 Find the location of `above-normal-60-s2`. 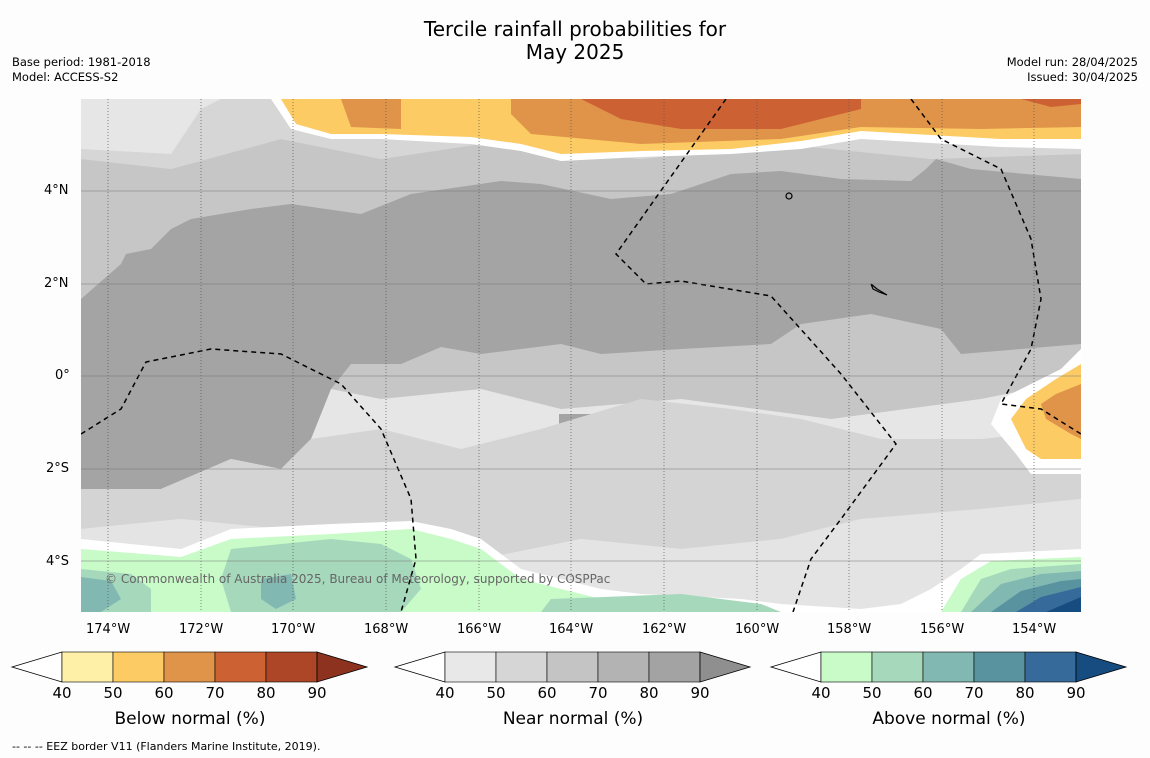

above-normal-60-s2 is located at coordinates (661, 603).